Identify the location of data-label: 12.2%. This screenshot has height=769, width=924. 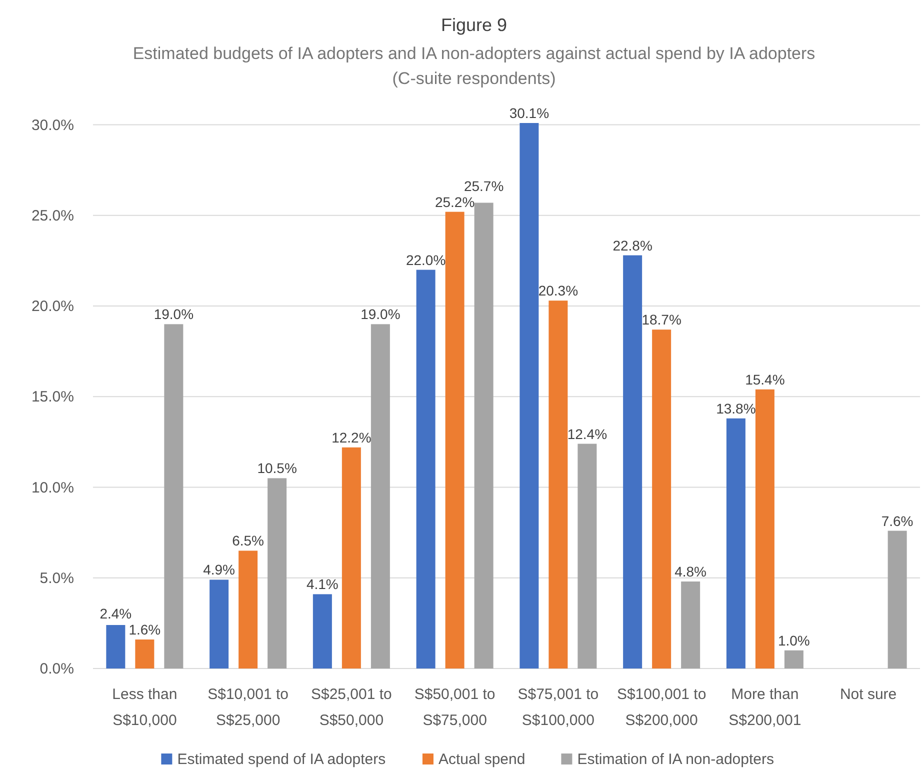
(352, 437).